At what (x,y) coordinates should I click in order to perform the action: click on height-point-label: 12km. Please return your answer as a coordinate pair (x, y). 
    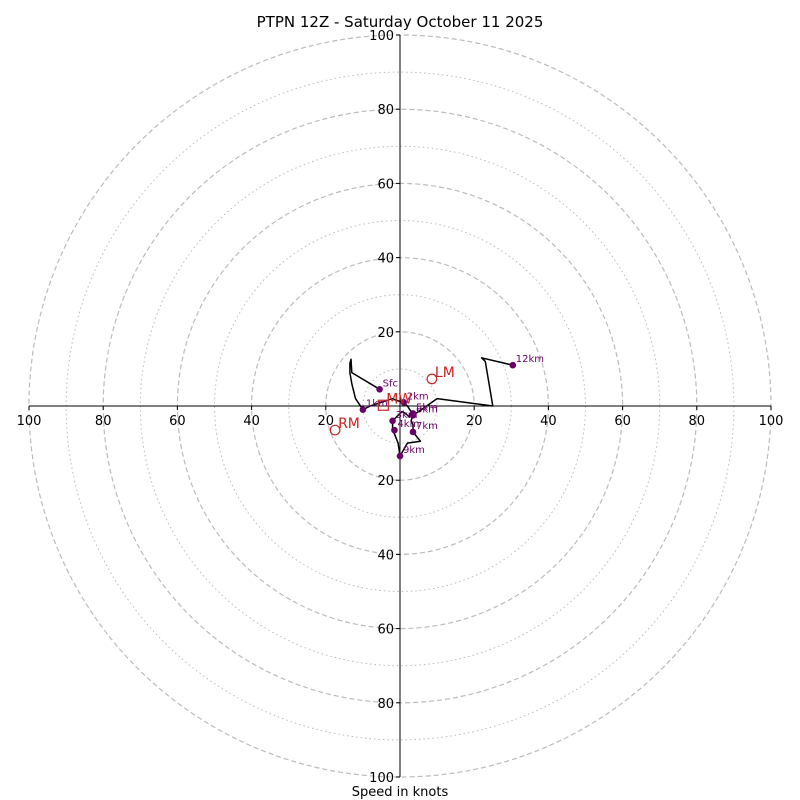
    Looking at the image, I should click on (530, 359).